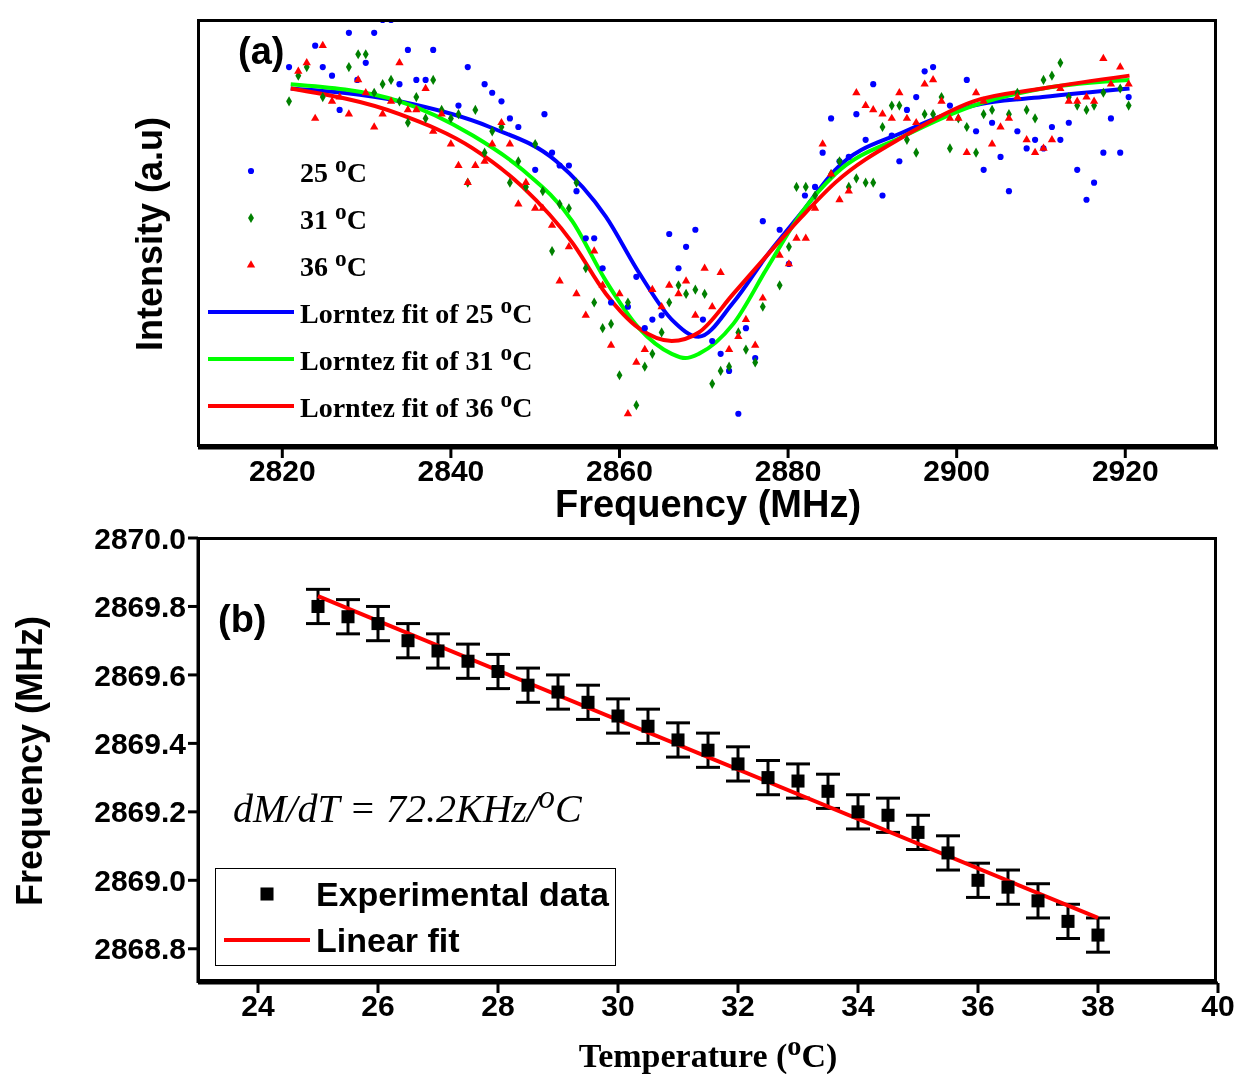 This screenshot has width=1257, height=1074. I want to click on annotation: dM/dT = 72.2KHz/$^{o}$C, so click(407, 805).